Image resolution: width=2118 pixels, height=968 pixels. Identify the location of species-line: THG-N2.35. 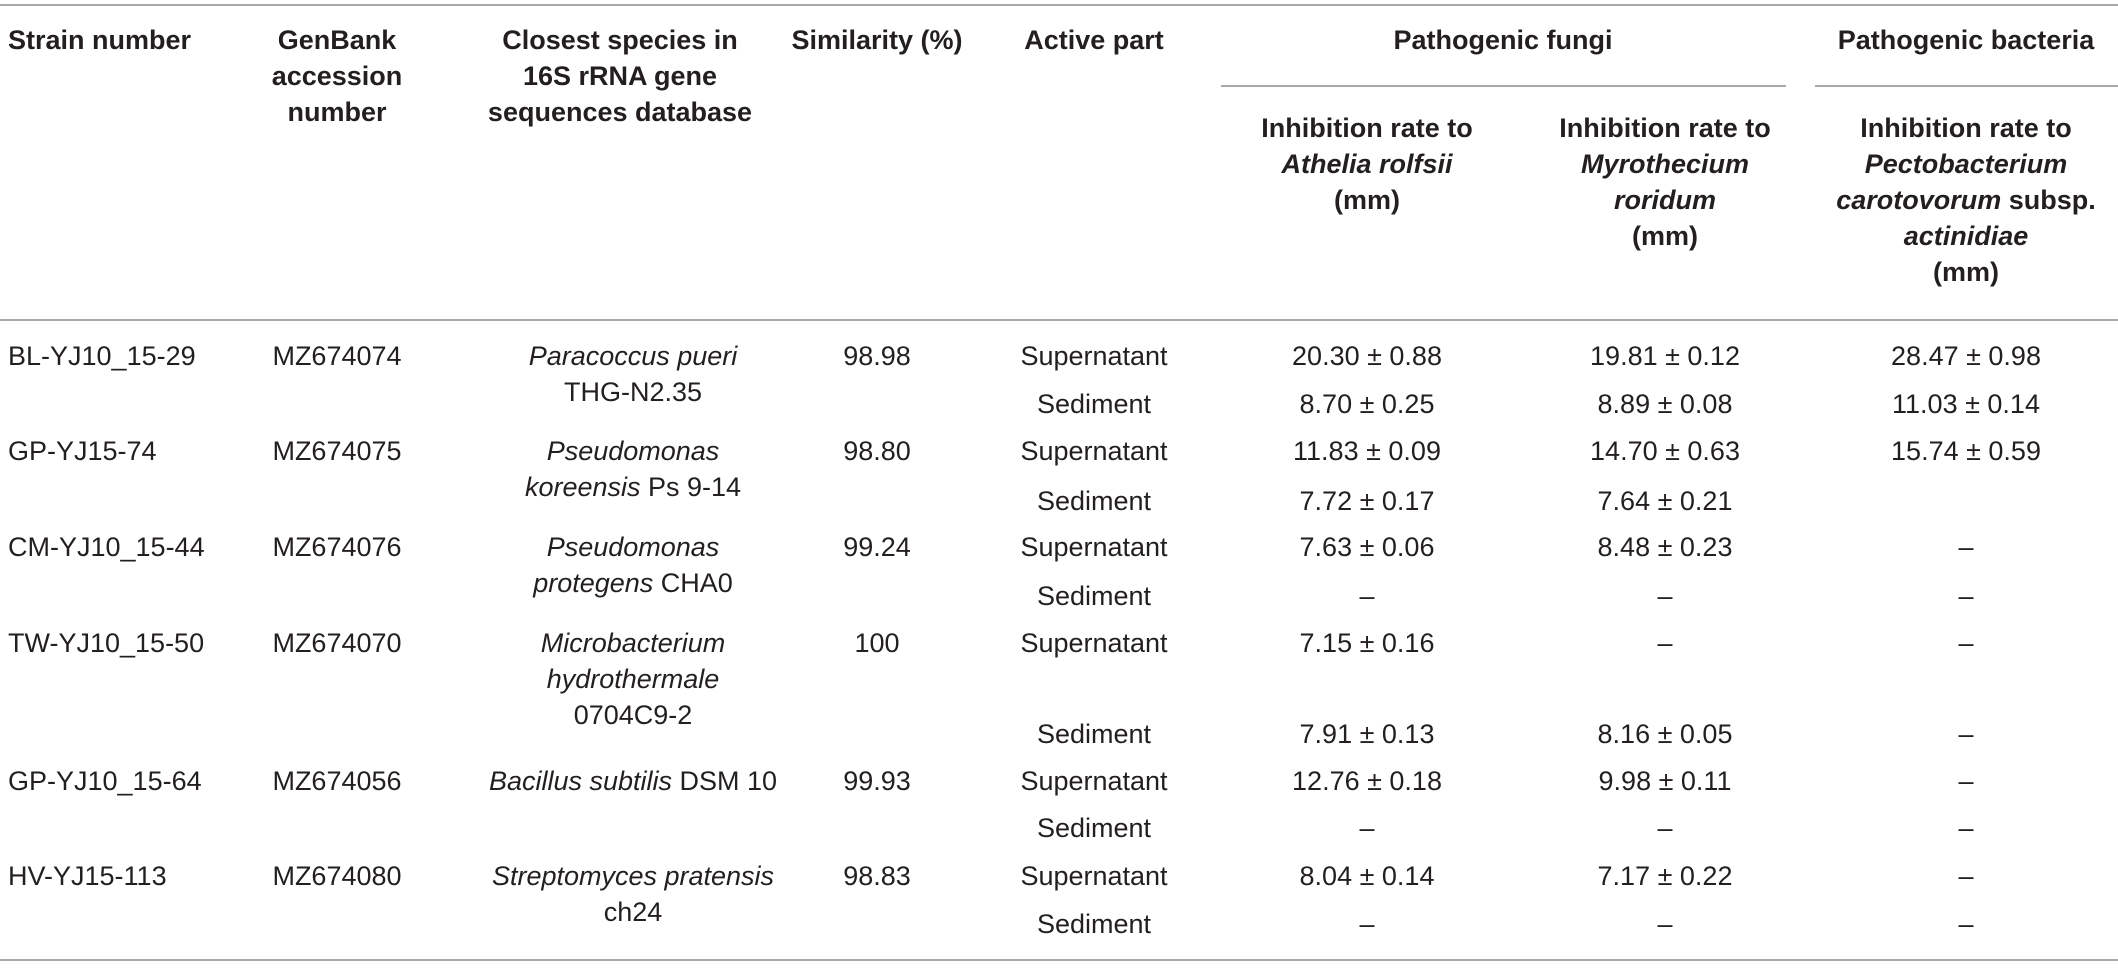
(633, 392).